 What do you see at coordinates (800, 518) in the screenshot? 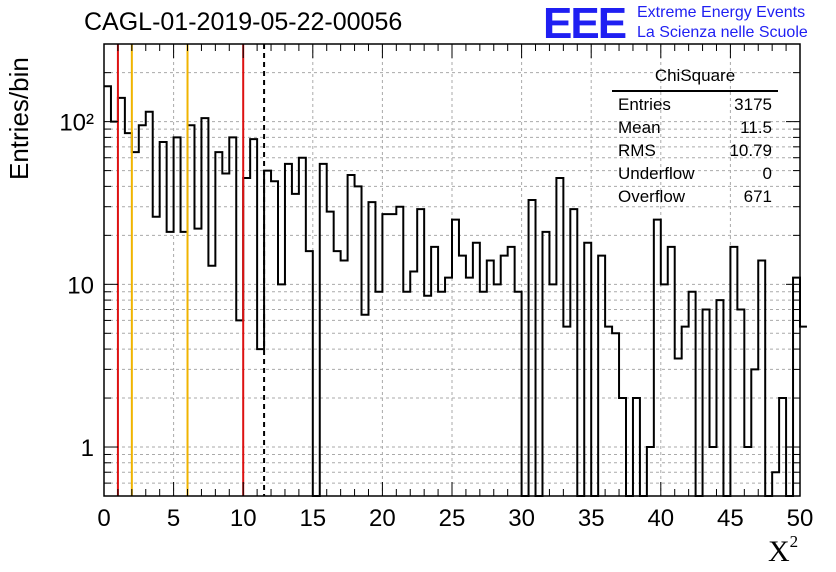
I see `x-tick-label: 50` at bounding box center [800, 518].